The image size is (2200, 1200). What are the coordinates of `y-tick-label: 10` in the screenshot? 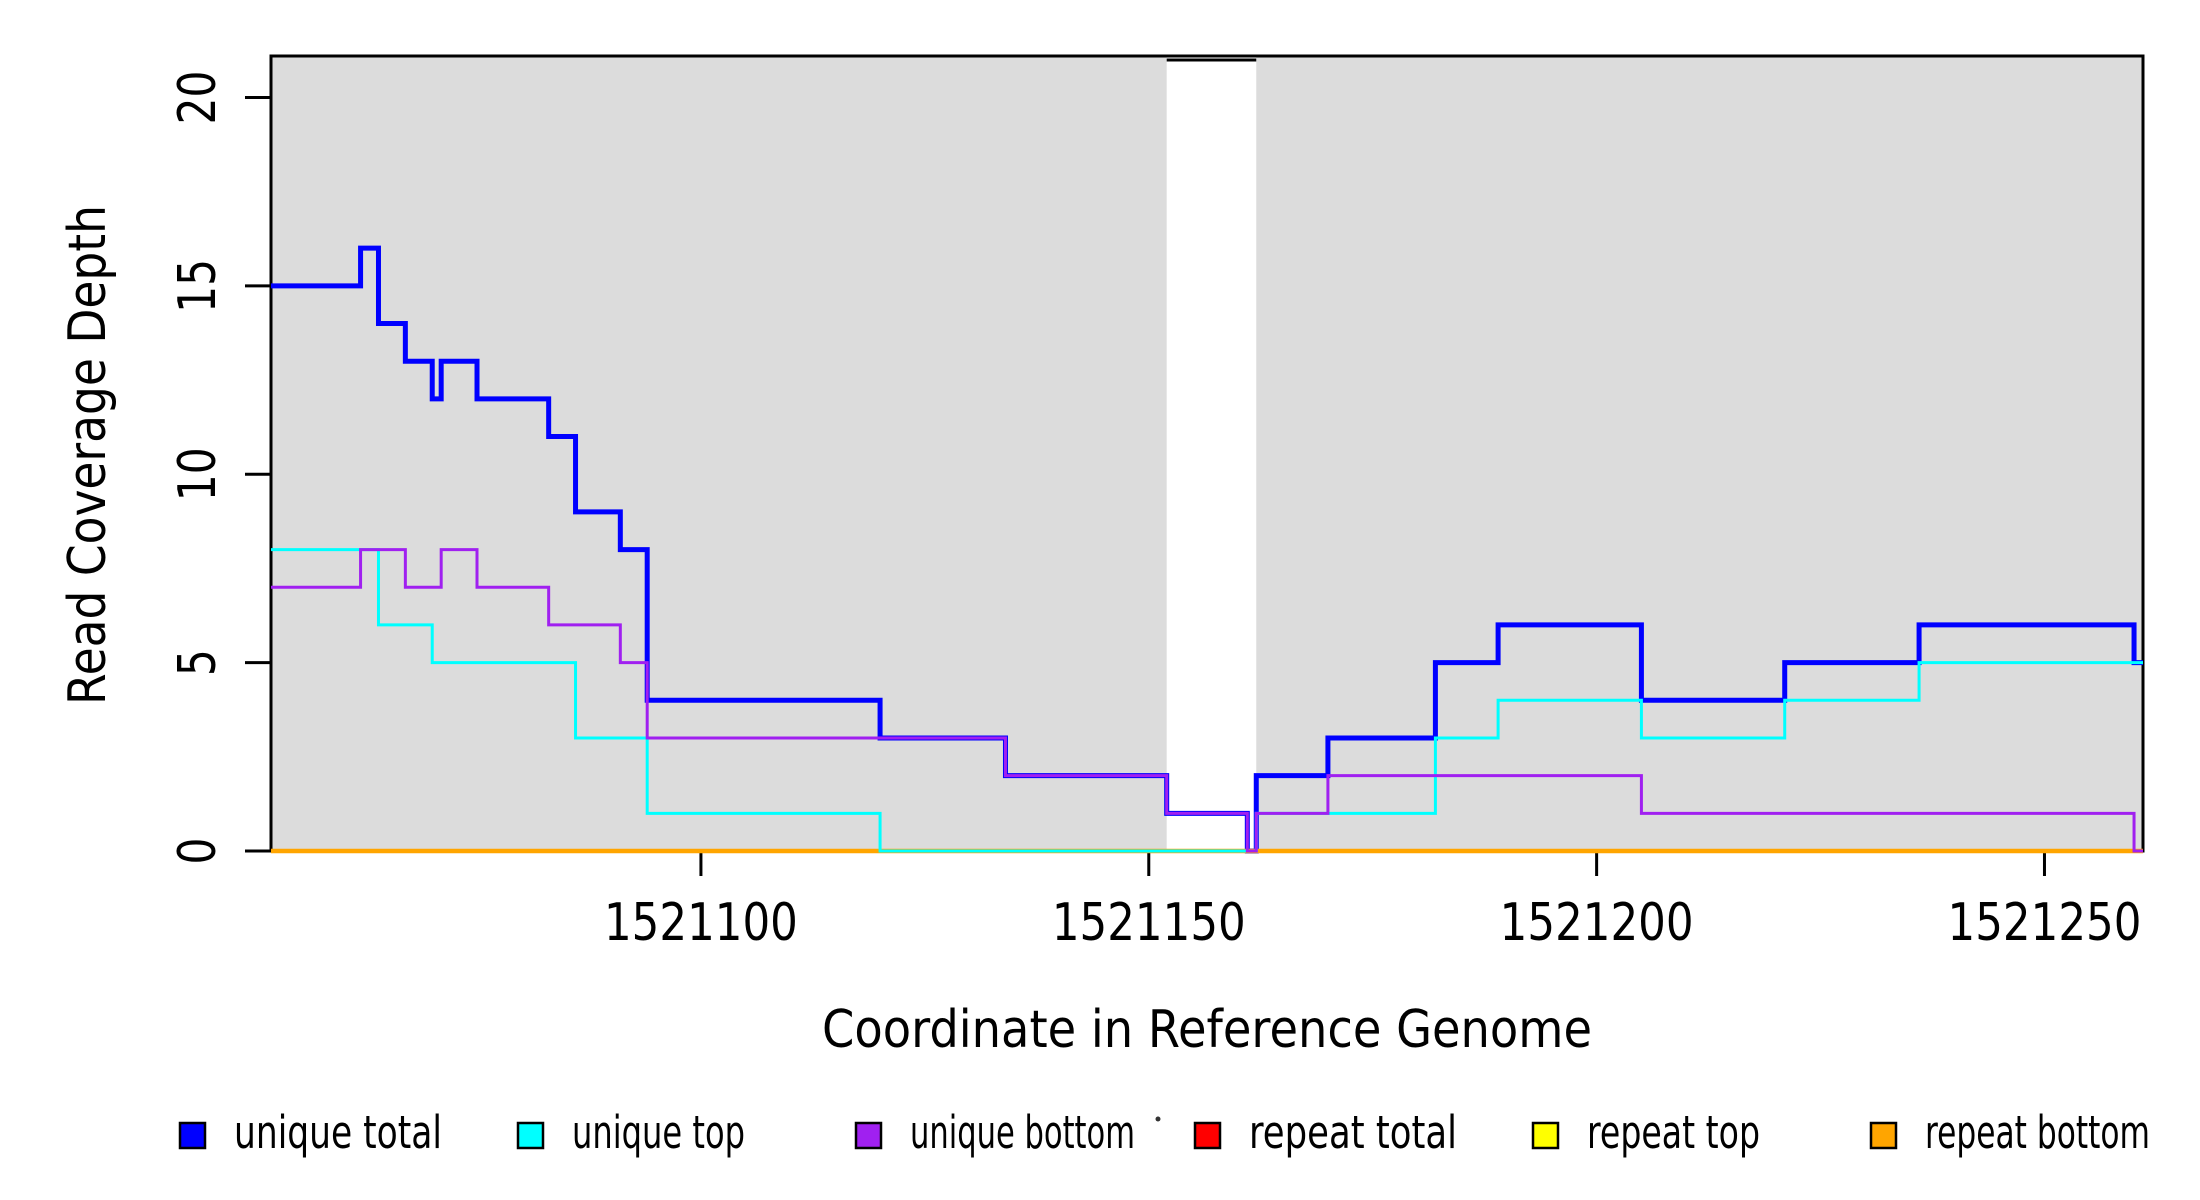 It's located at (198, 474).